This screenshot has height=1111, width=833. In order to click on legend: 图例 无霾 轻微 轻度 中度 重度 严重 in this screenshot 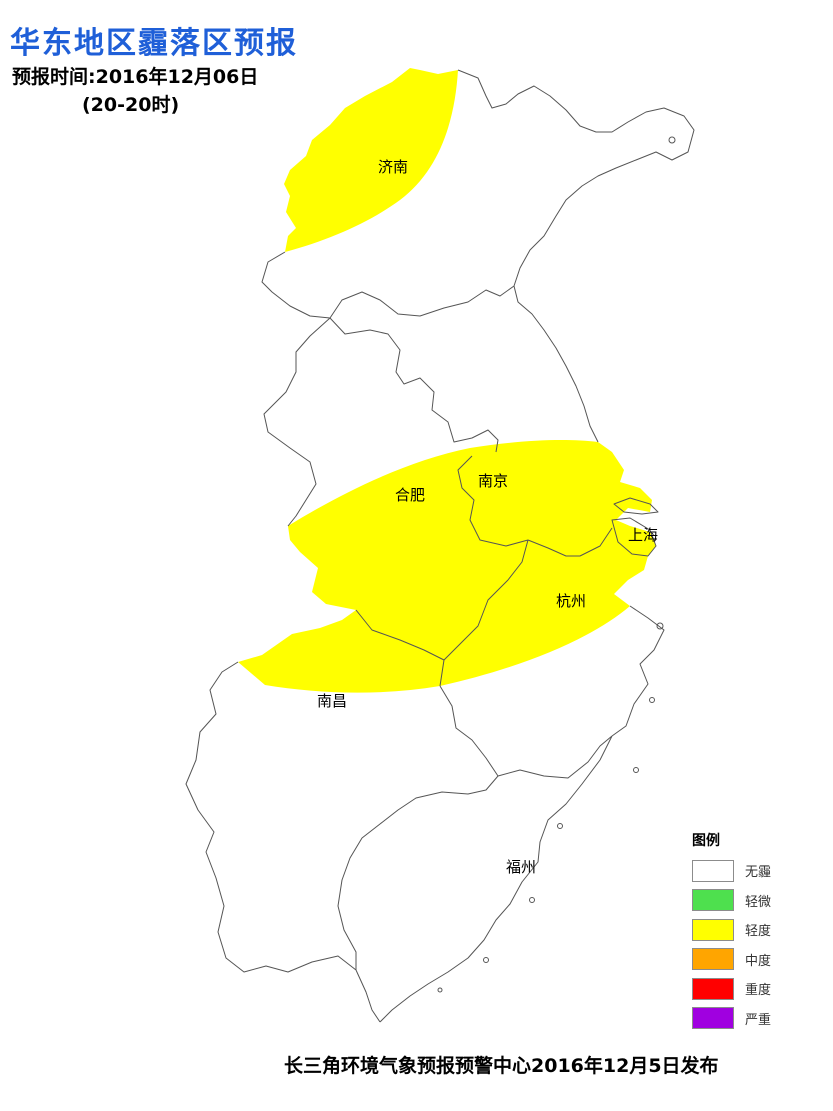, I will do `click(747, 931)`.